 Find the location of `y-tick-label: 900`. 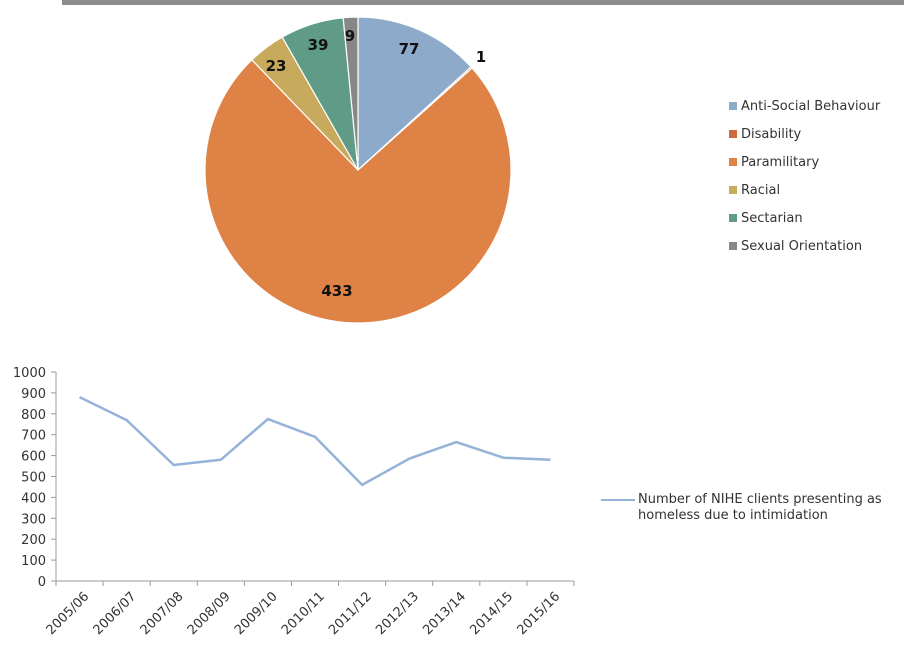

y-tick-label: 900 is located at coordinates (33, 394).